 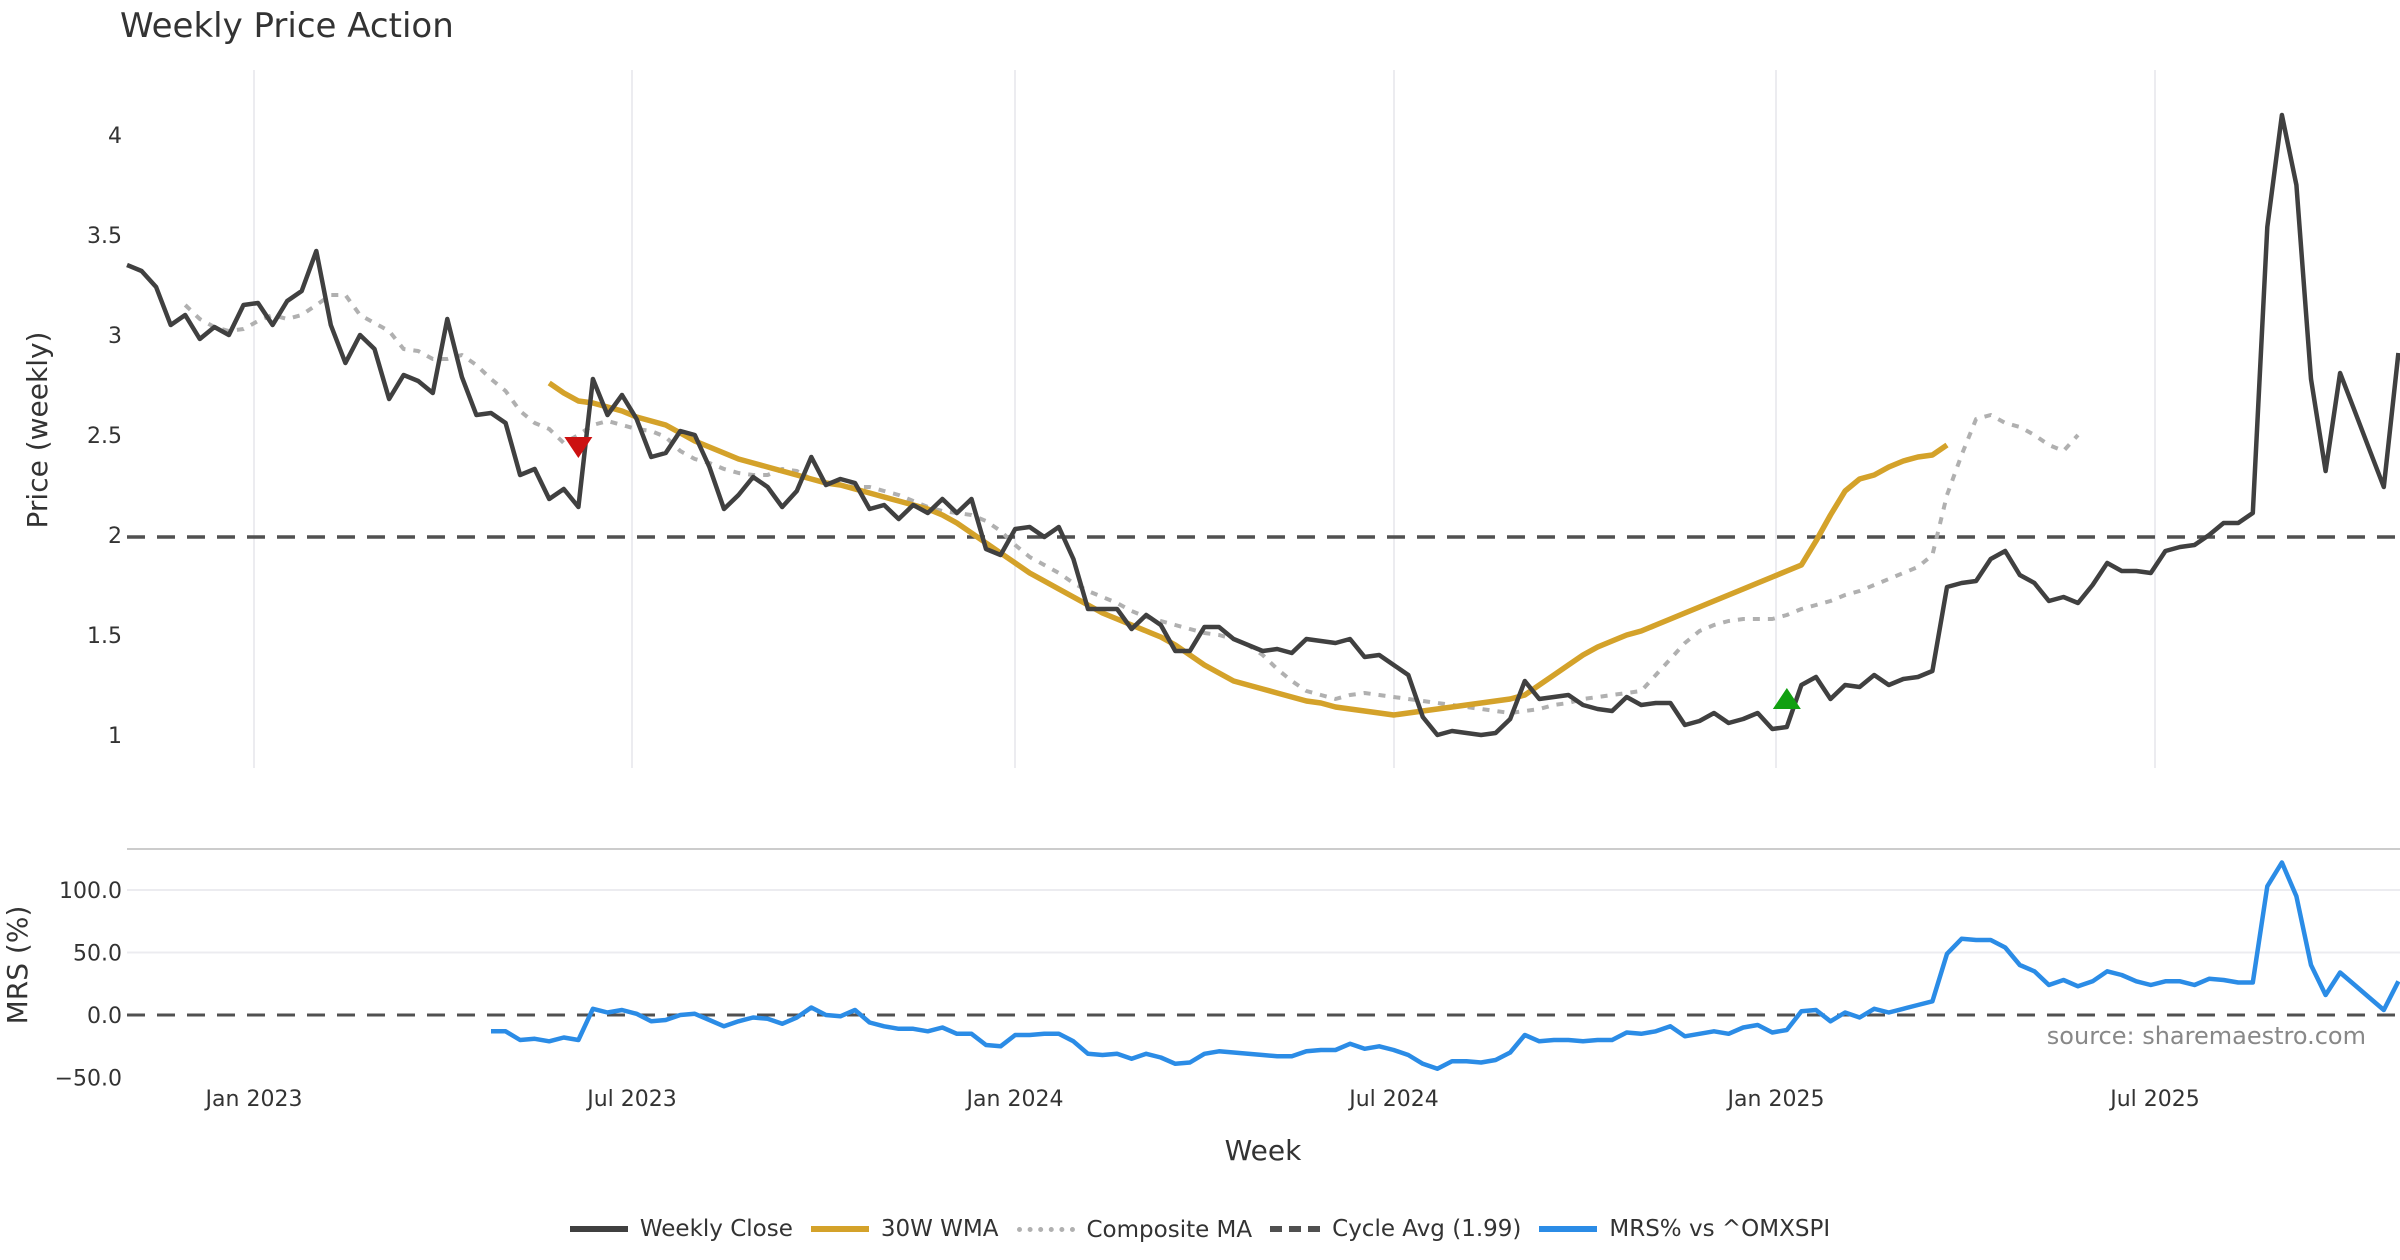 What do you see at coordinates (1393, 1099) in the screenshot?
I see `x-tick: Jul 2024` at bounding box center [1393, 1099].